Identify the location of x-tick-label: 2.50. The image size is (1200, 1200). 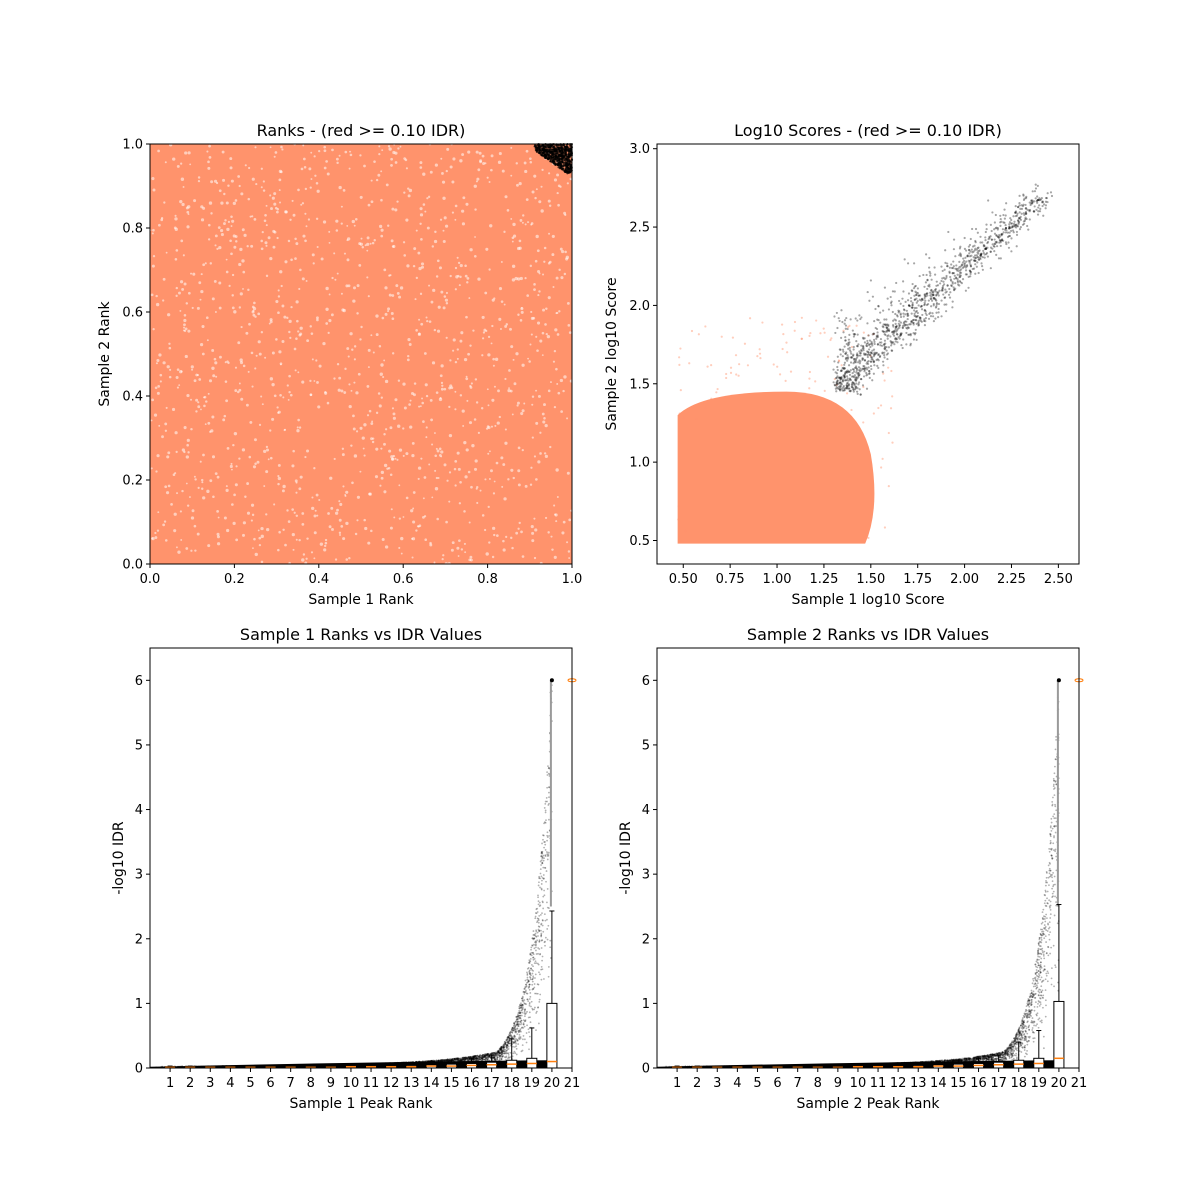
(1058, 579).